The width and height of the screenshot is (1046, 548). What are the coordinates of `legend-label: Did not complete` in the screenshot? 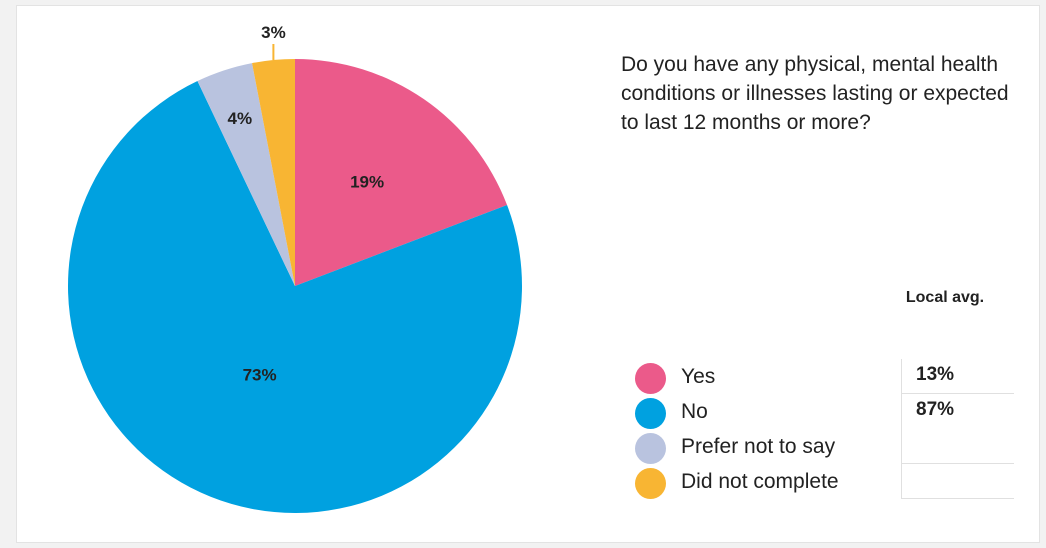 It's located at (760, 481).